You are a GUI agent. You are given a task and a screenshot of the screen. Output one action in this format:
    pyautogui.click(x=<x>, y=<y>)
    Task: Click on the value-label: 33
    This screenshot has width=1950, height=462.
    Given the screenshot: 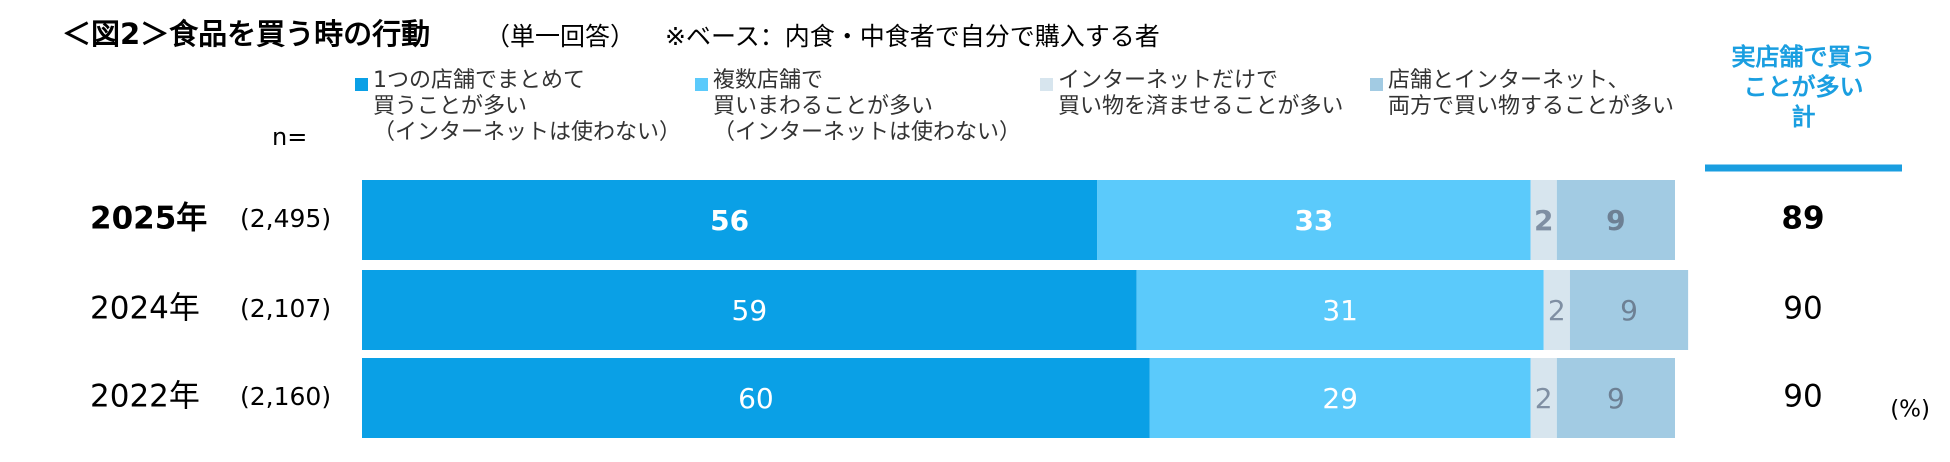 What is the action you would take?
    pyautogui.click(x=1313, y=220)
    